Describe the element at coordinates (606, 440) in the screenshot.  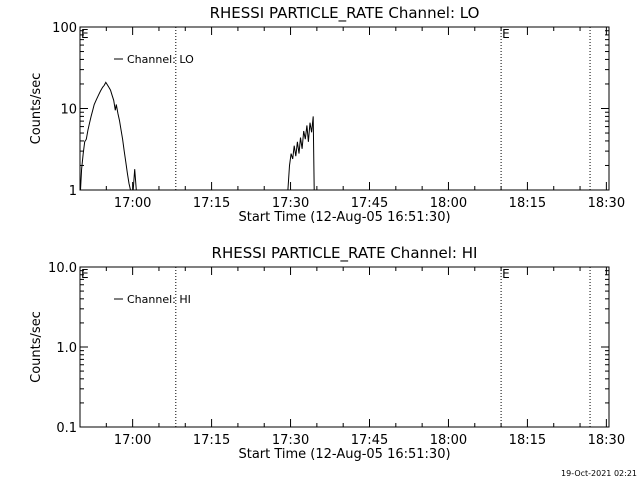
I see `panel-2-x-tick-label-6: 18:30` at that location.